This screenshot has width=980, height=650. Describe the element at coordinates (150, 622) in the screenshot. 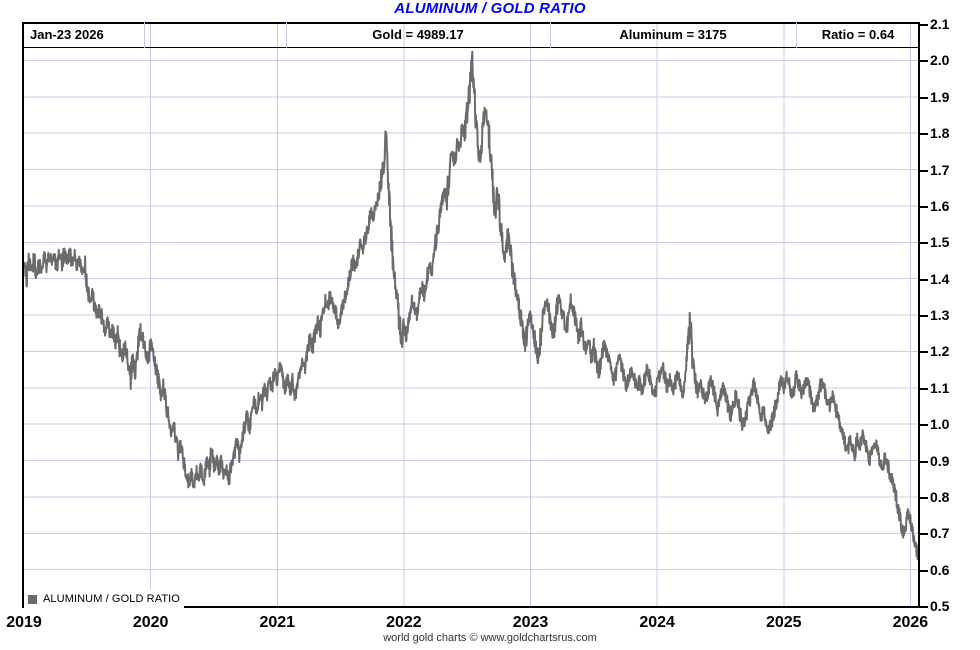

I see `x-axis-tick-label: 2020` at that location.